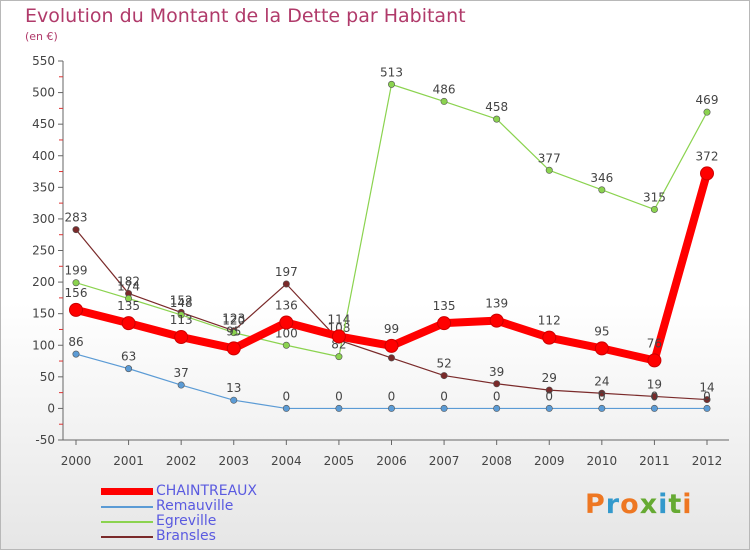 The width and height of the screenshot is (750, 550). Describe the element at coordinates (339, 461) in the screenshot. I see `x-tick-label: 2005` at that location.